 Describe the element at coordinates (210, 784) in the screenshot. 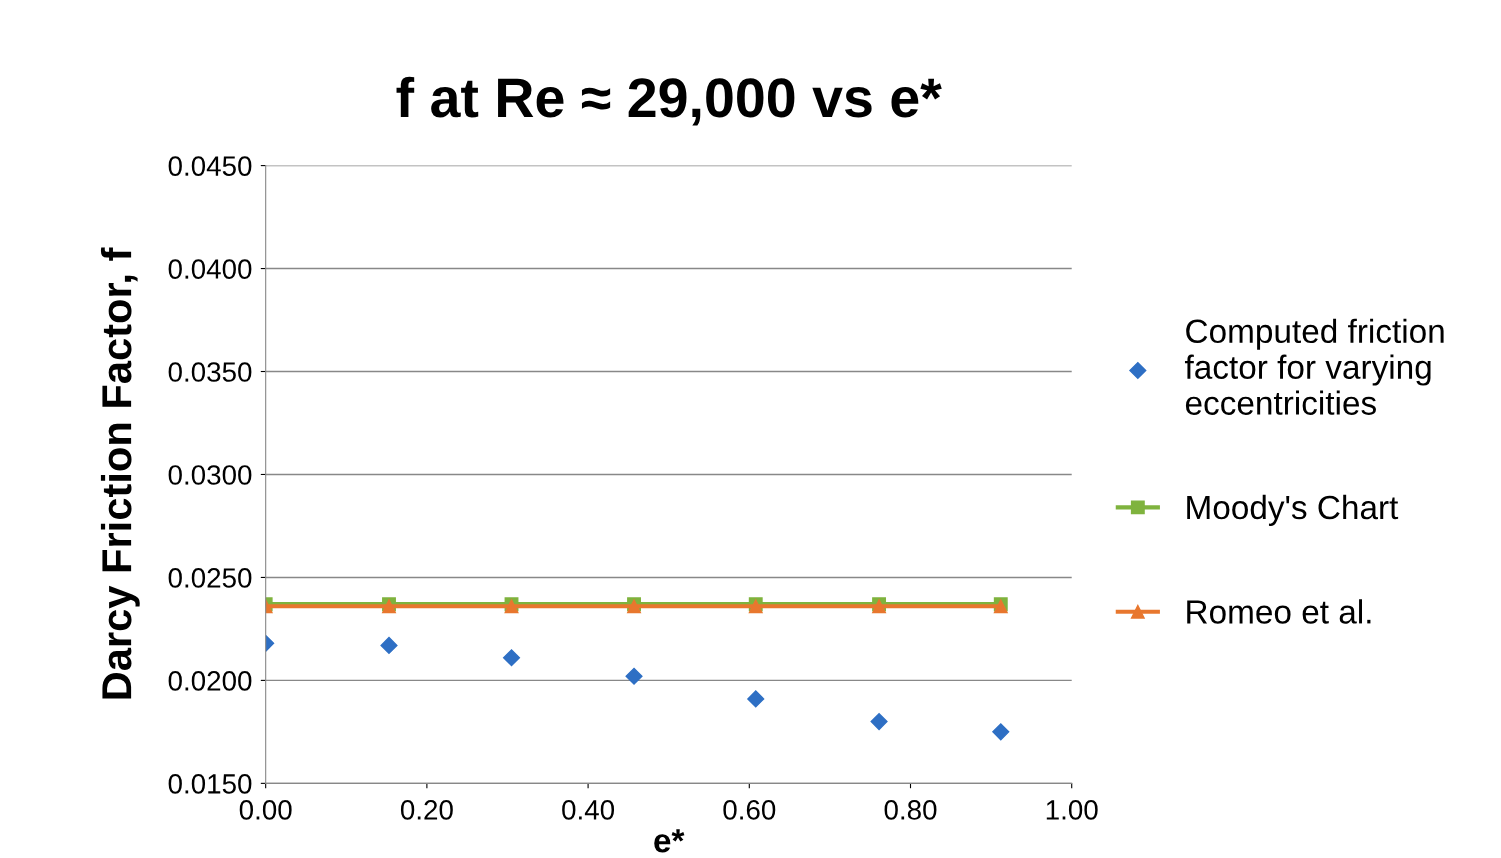

I see `y-tick-label: 0.0150` at that location.